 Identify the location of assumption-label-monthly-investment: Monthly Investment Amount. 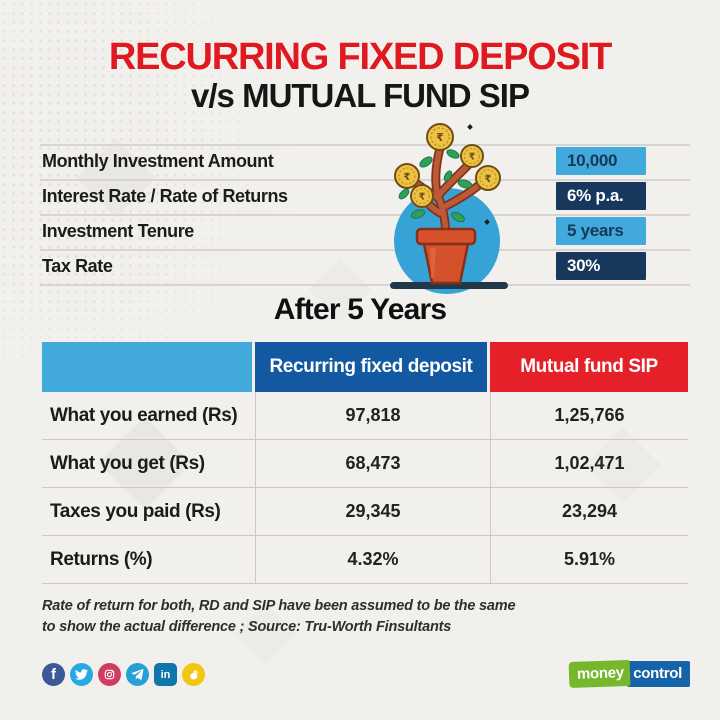
(158, 161).